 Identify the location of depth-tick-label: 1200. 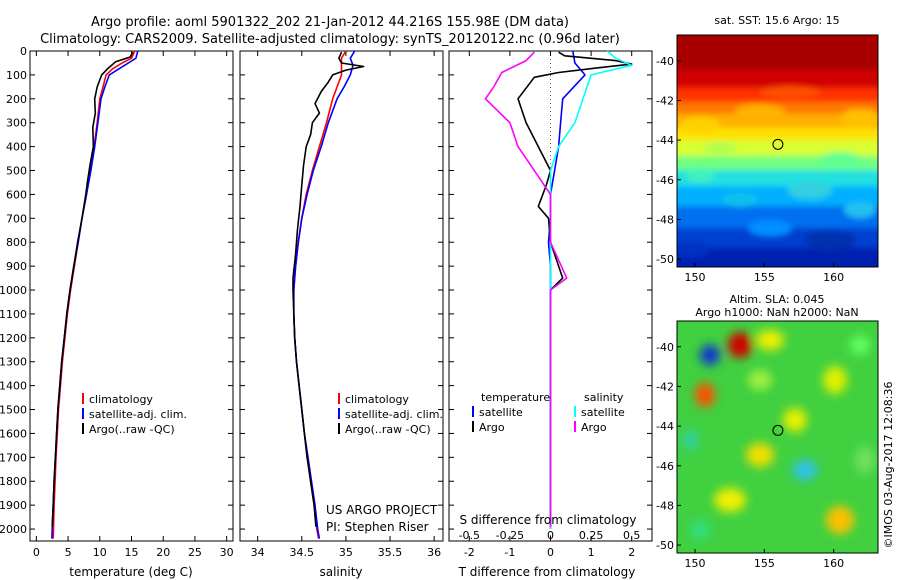
(13, 338).